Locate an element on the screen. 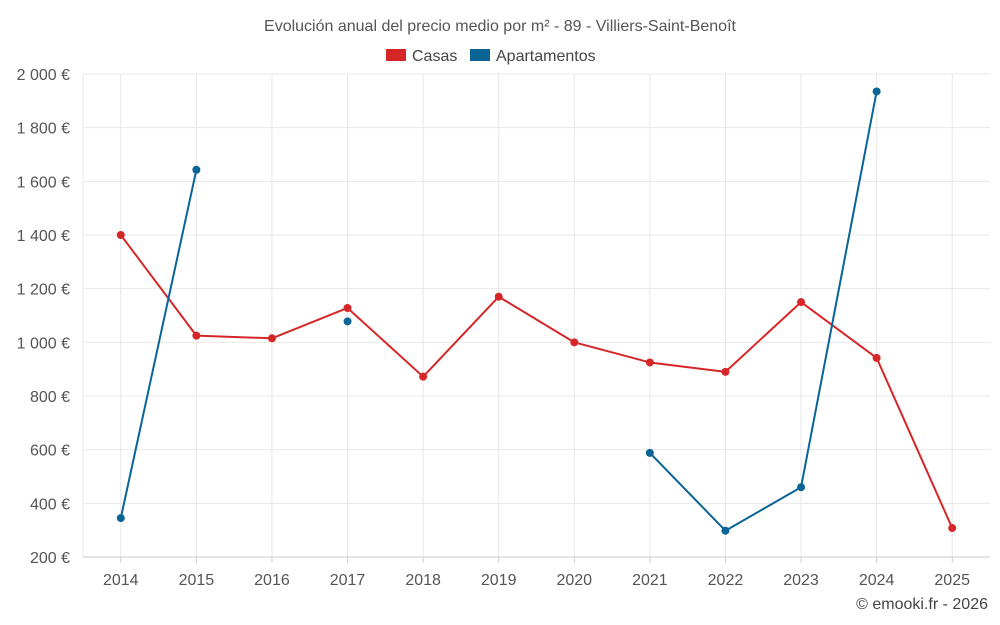  legend-item-apartamentos: Apartamentos is located at coordinates (533, 56).